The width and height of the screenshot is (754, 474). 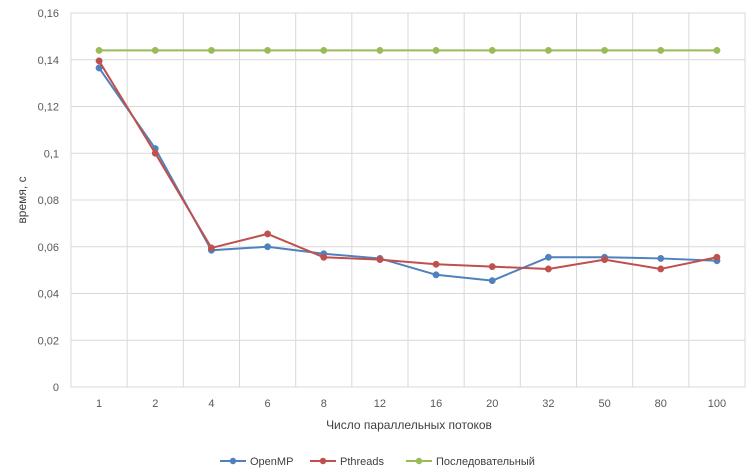 What do you see at coordinates (409, 425) in the screenshot?
I see `x-axis-title: Число параллельных потоков` at bounding box center [409, 425].